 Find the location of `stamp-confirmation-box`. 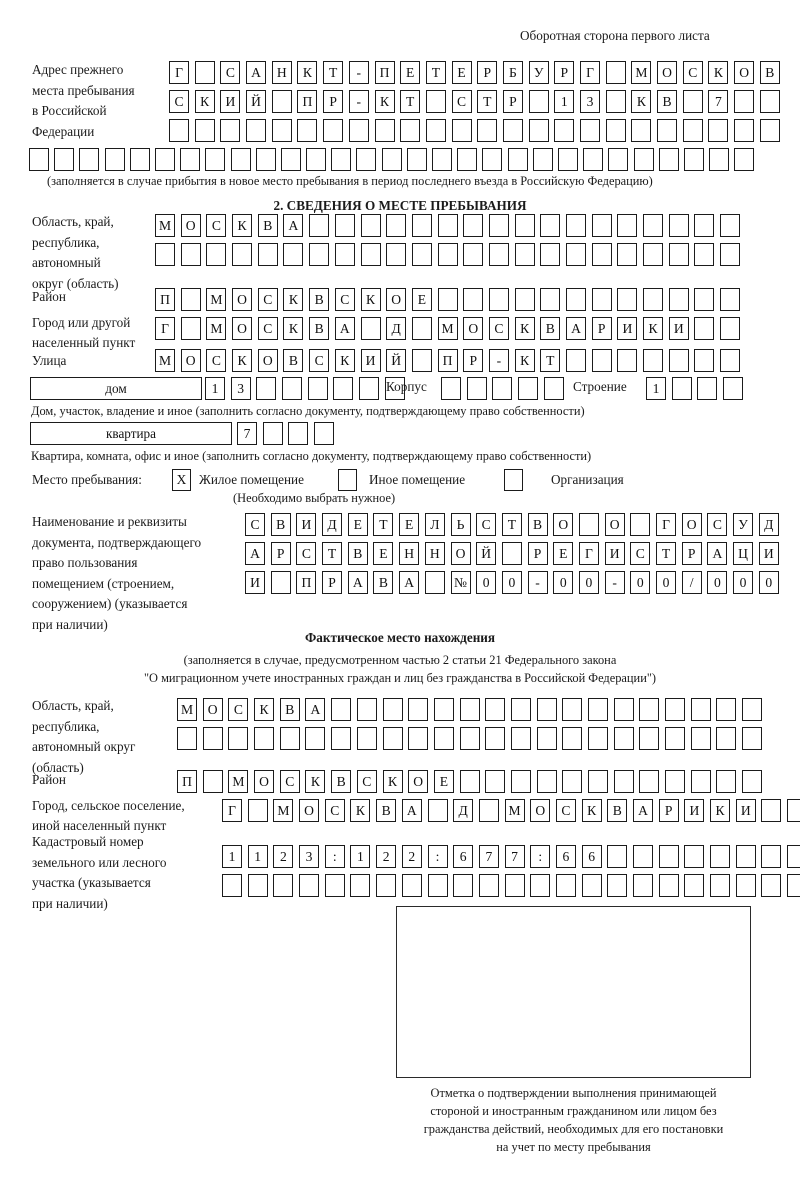

stamp-confirmation-box is located at coordinates (573, 992).